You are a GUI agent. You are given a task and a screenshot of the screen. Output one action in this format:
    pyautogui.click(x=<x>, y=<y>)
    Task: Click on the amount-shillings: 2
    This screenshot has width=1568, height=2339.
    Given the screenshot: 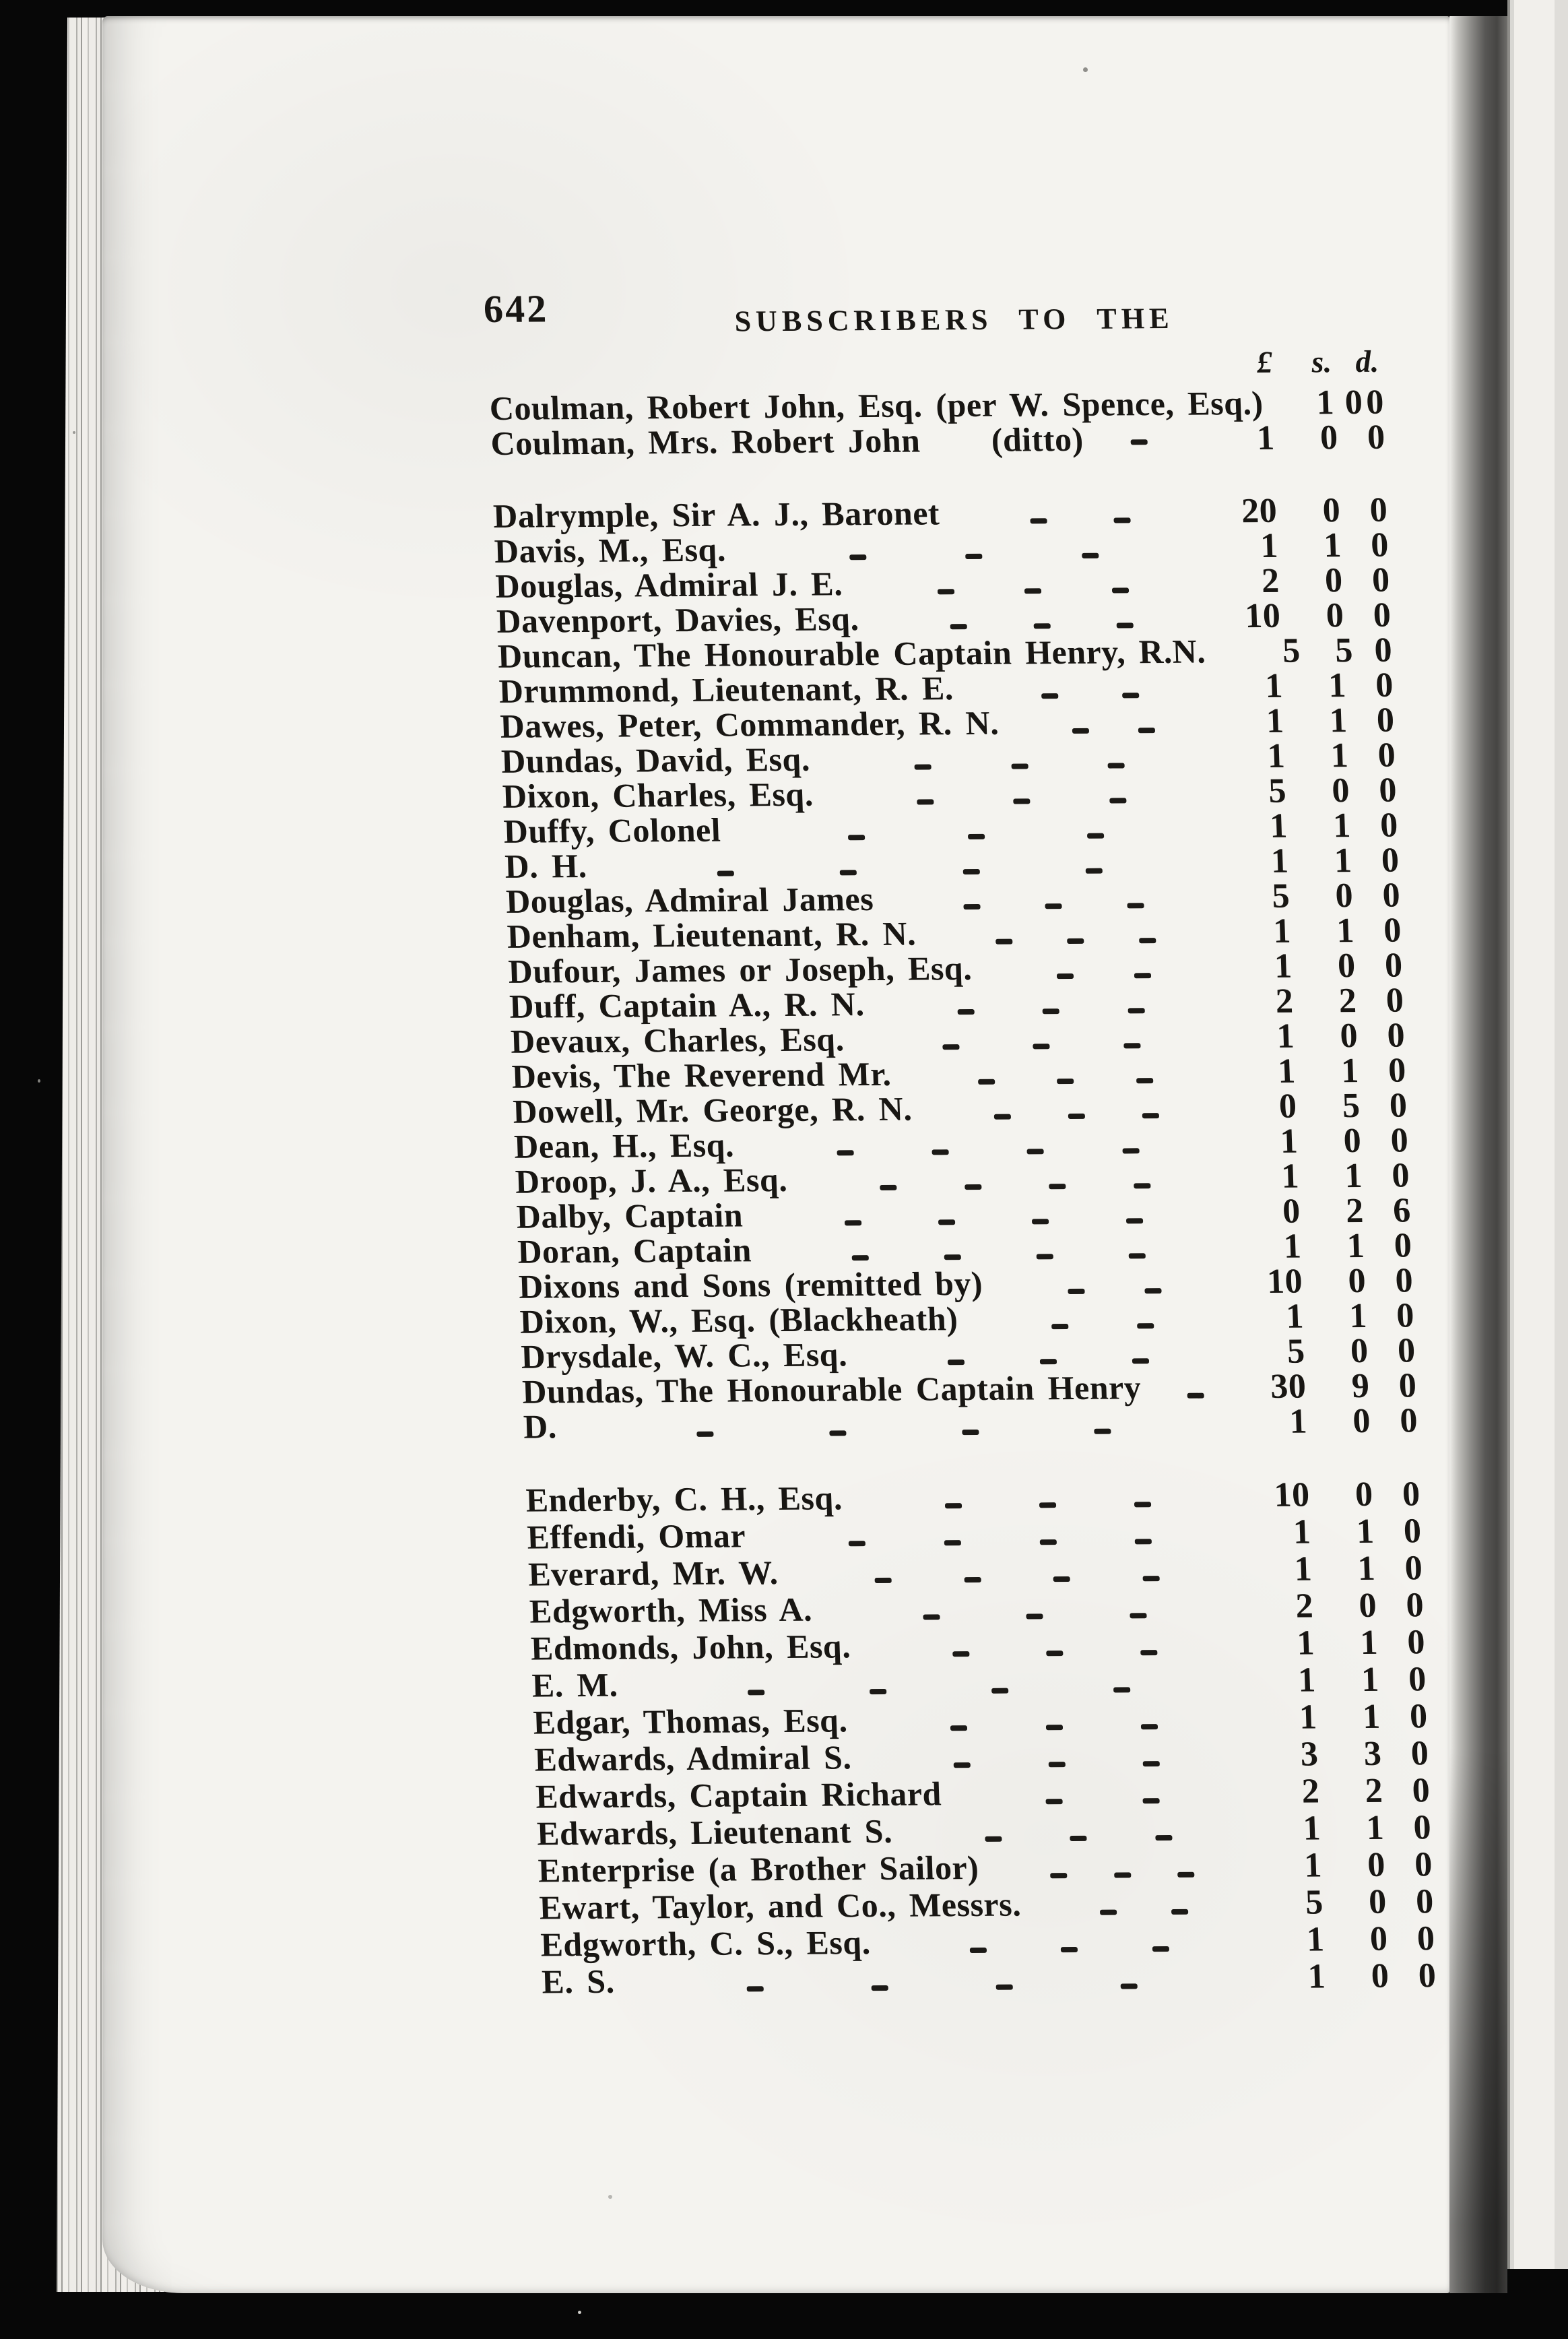 What is the action you would take?
    pyautogui.click(x=1355, y=1211)
    